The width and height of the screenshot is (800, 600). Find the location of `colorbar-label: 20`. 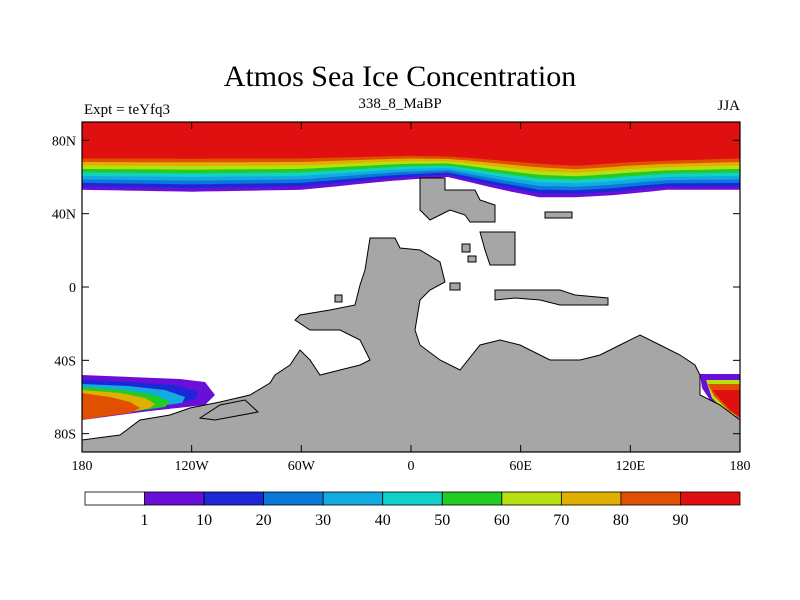

colorbar-label: 20 is located at coordinates (264, 520).